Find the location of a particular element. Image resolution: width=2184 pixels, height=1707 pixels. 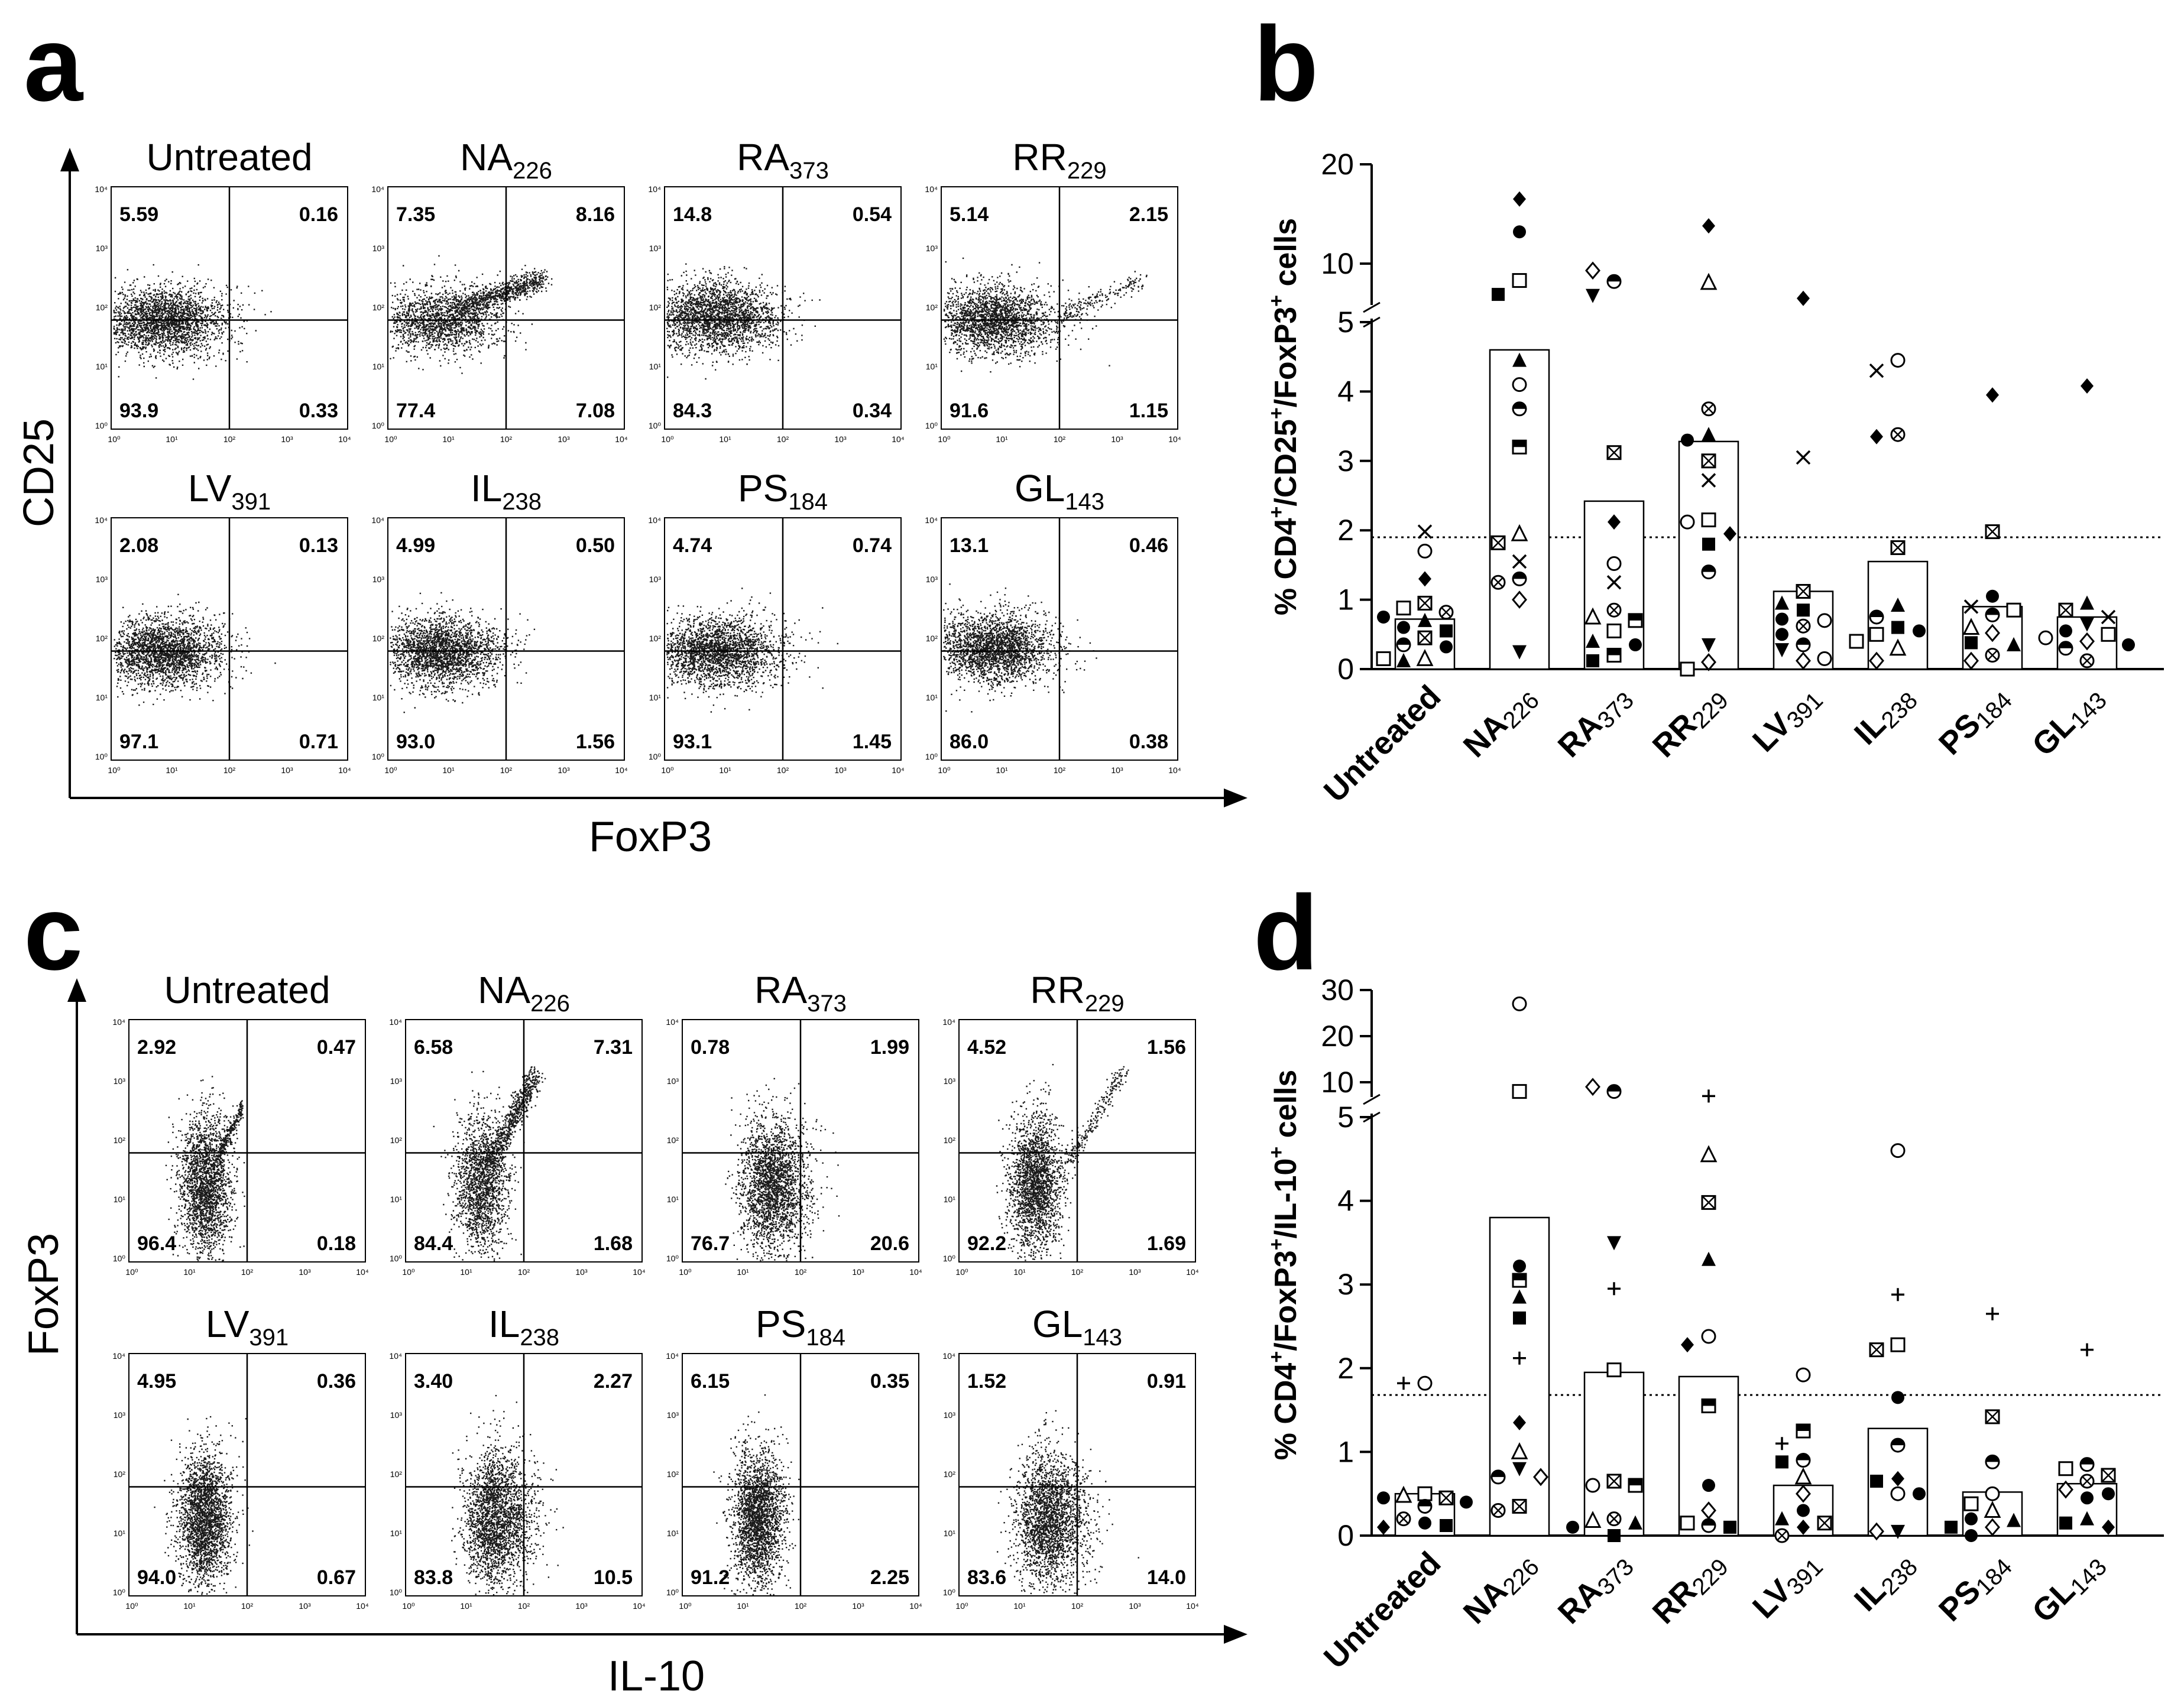

points-group-ps184 is located at coordinates (1991, 528).